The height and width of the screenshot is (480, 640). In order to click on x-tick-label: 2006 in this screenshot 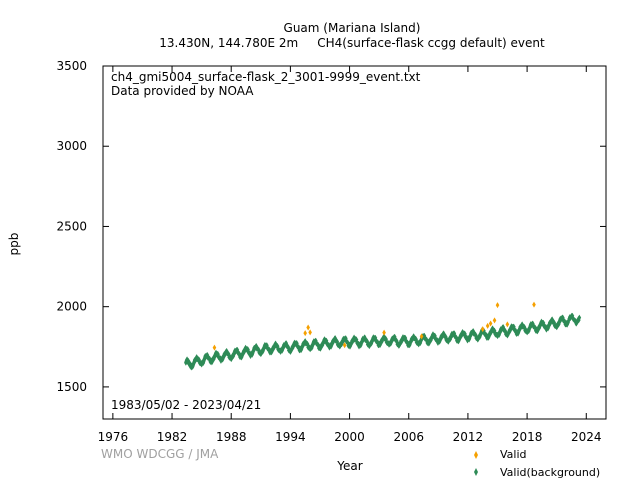, I will do `click(408, 437)`.